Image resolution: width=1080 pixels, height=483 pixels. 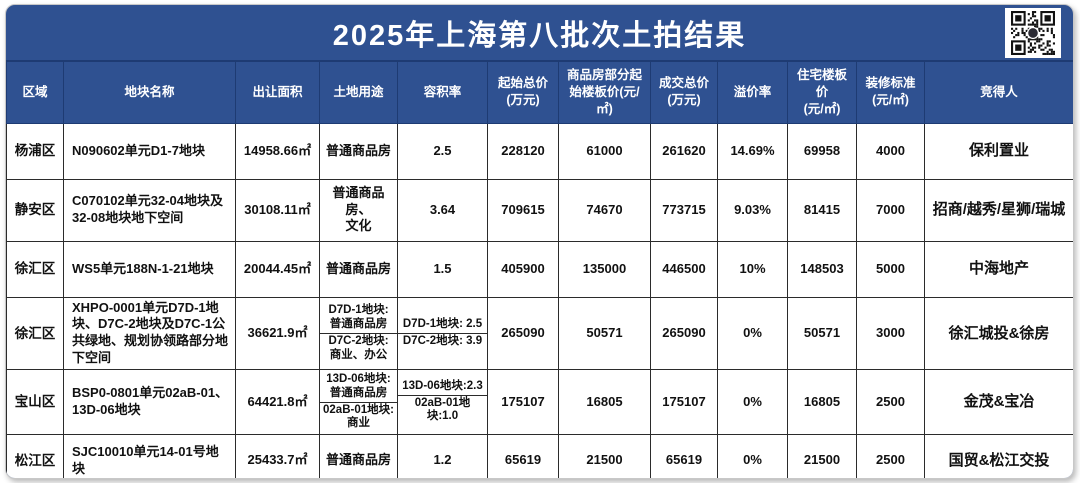 What do you see at coordinates (277, 456) in the screenshot?
I see `cell-area: 25433.7㎡` at bounding box center [277, 456].